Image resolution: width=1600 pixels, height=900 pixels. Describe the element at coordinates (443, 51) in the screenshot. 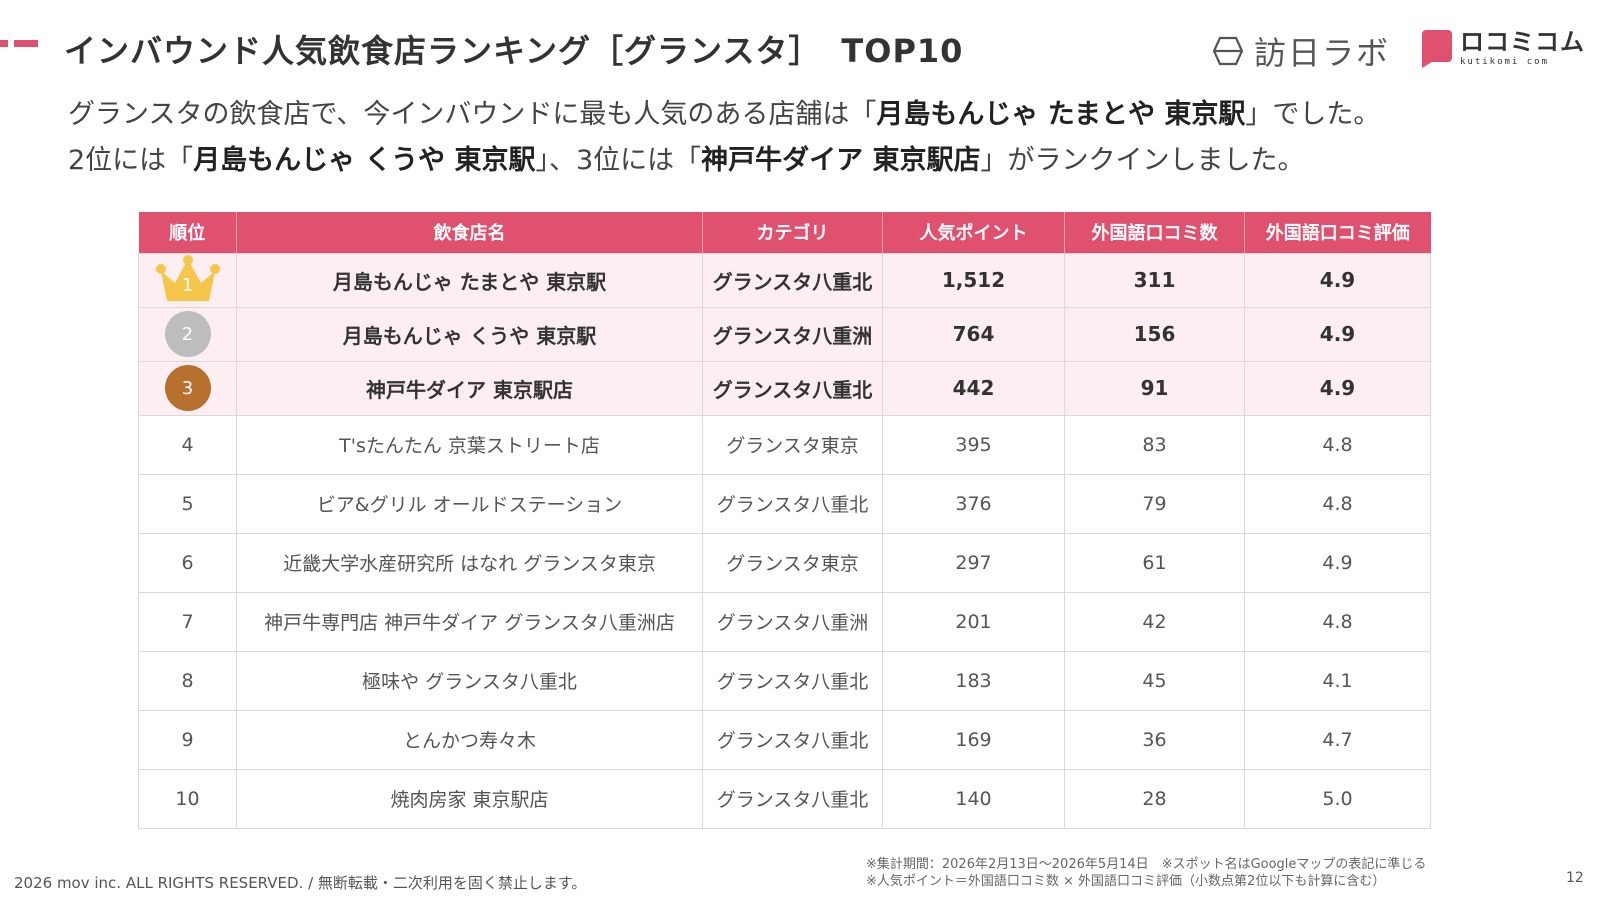

I see `page-title-main: インバウンド人気飲食店ランキング［グランスタ］` at that location.